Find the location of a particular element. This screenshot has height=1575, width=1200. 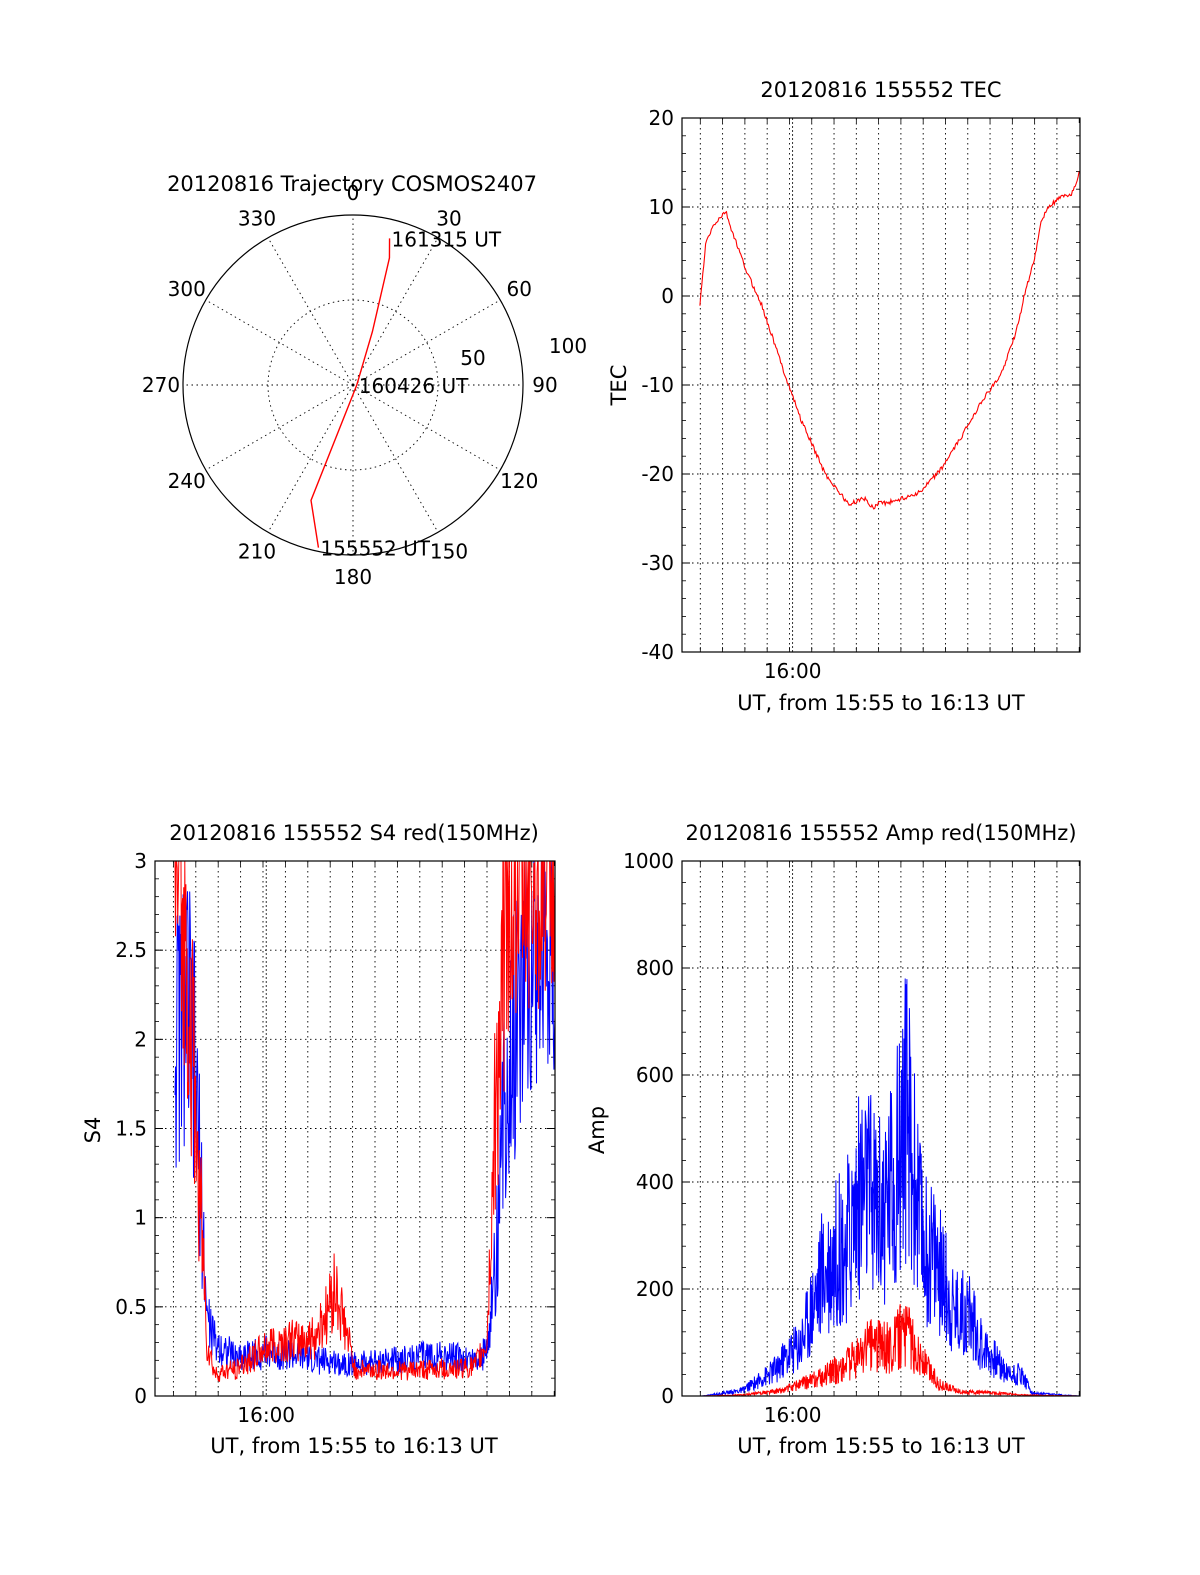

y-tick-label: 2.5 is located at coordinates (131, 950).